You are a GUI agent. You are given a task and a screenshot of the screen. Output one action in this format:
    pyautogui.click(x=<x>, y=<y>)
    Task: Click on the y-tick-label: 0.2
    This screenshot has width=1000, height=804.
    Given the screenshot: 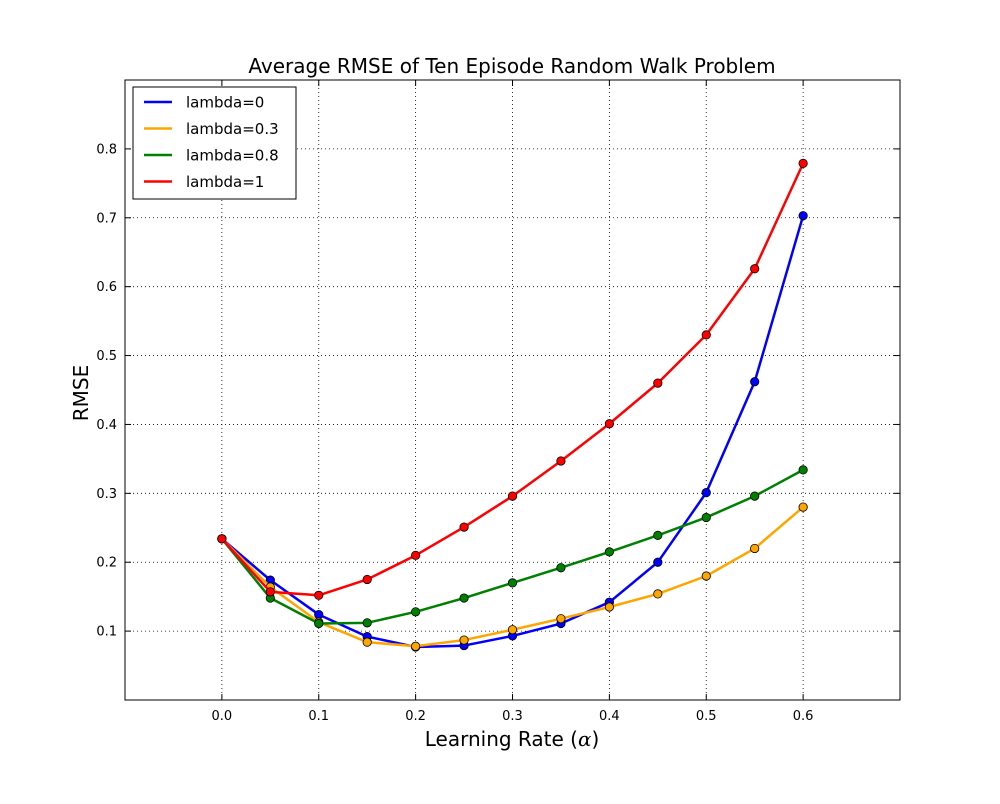 What is the action you would take?
    pyautogui.click(x=106, y=563)
    